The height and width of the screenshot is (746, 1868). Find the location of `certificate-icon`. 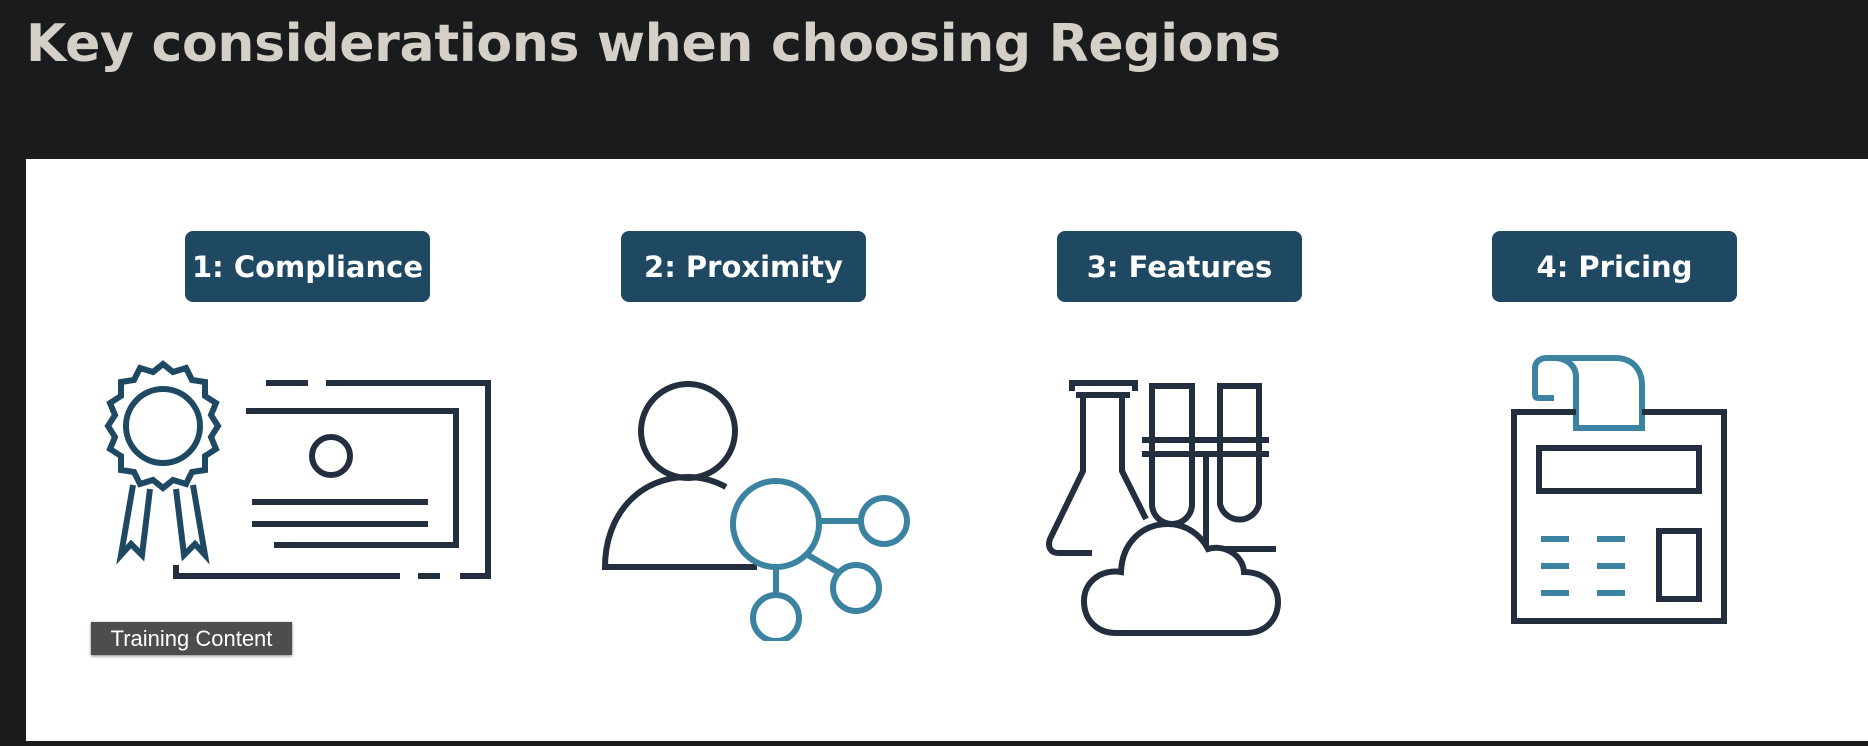

certificate-icon is located at coordinates (297, 469).